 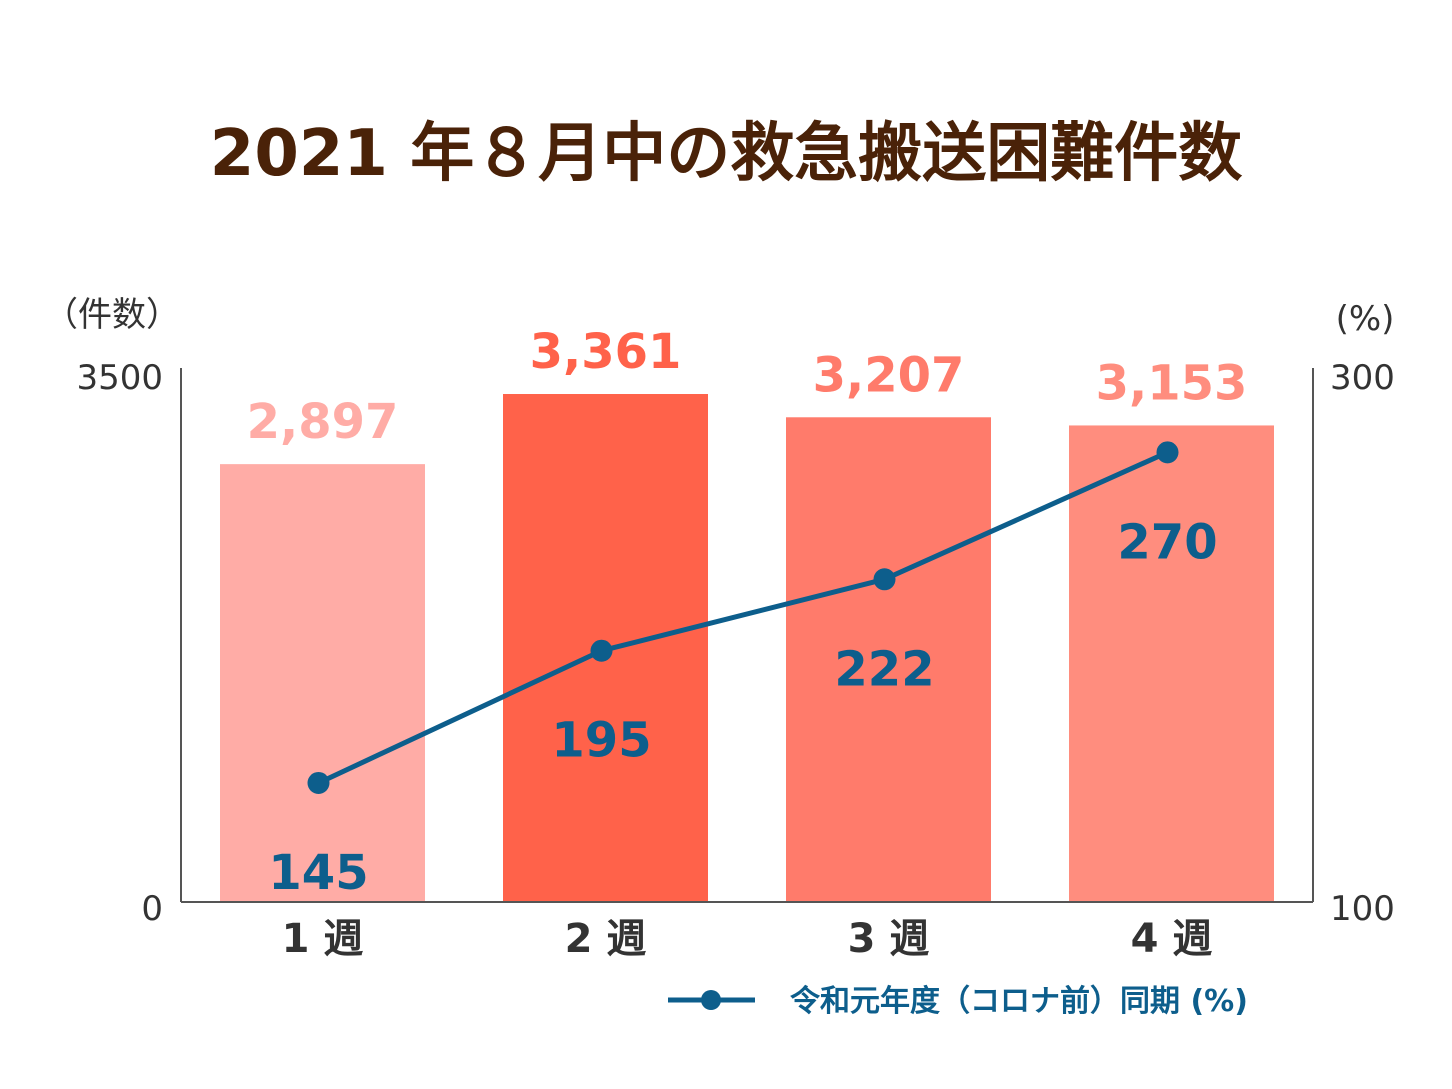 What do you see at coordinates (889, 375) in the screenshot?
I see `bar-value-label-3: 3,207` at bounding box center [889, 375].